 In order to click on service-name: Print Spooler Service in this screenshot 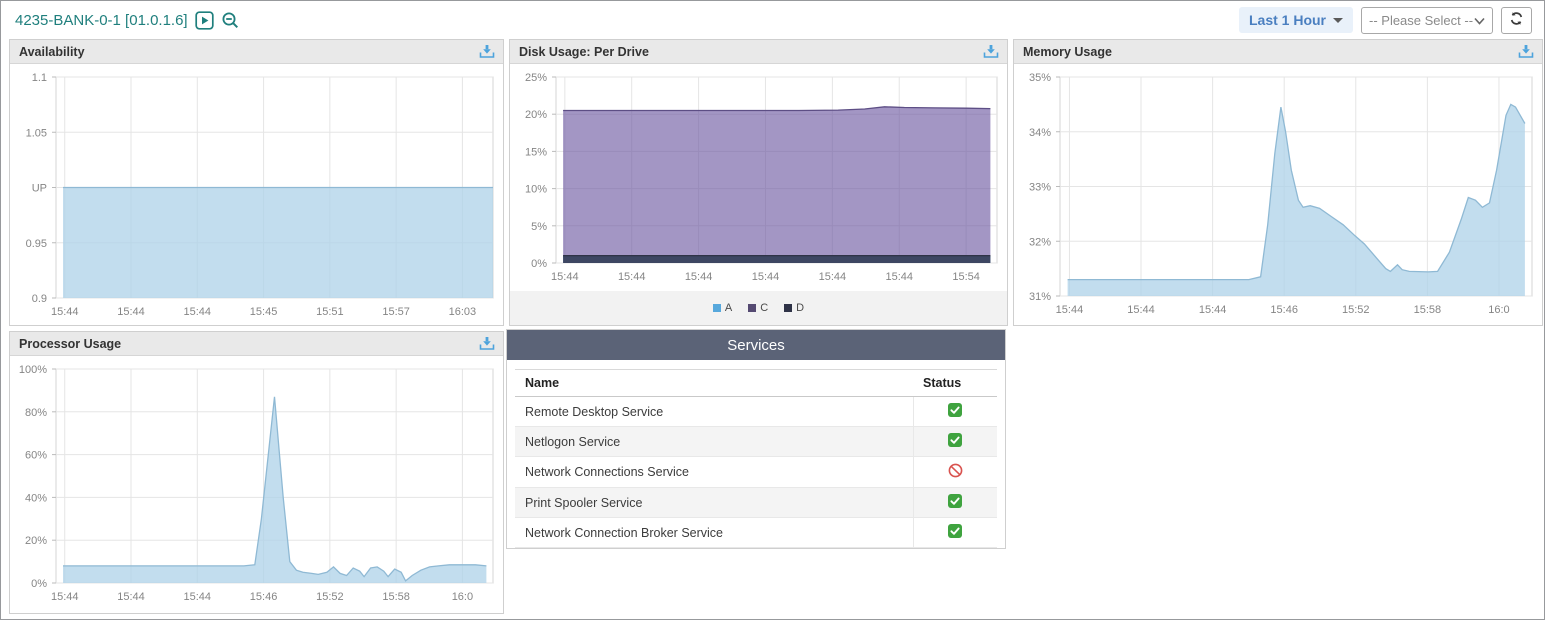, I will do `click(714, 502)`.